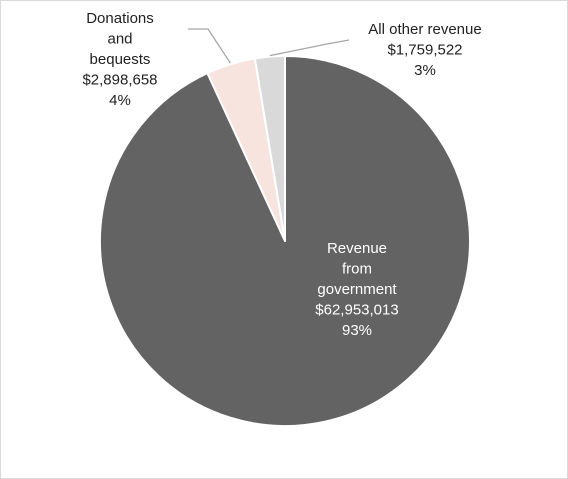 The height and width of the screenshot is (479, 568). I want to click on data-label-all-other-revenue: All other revenue $1,759,522 3%, so click(424, 50).